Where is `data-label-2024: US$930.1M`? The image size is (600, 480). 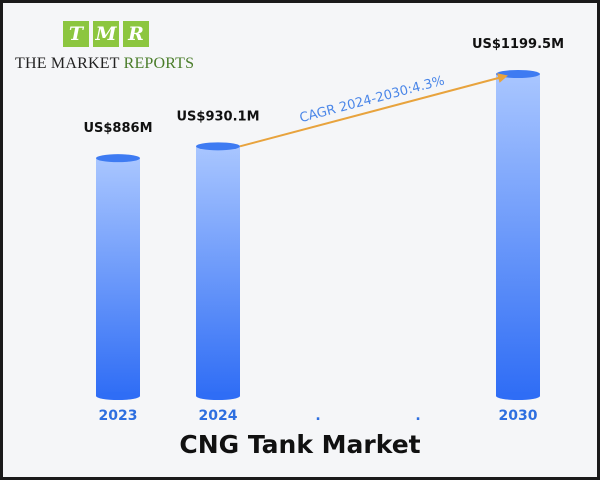
data-label-2024: US$930.1M is located at coordinates (217, 116).